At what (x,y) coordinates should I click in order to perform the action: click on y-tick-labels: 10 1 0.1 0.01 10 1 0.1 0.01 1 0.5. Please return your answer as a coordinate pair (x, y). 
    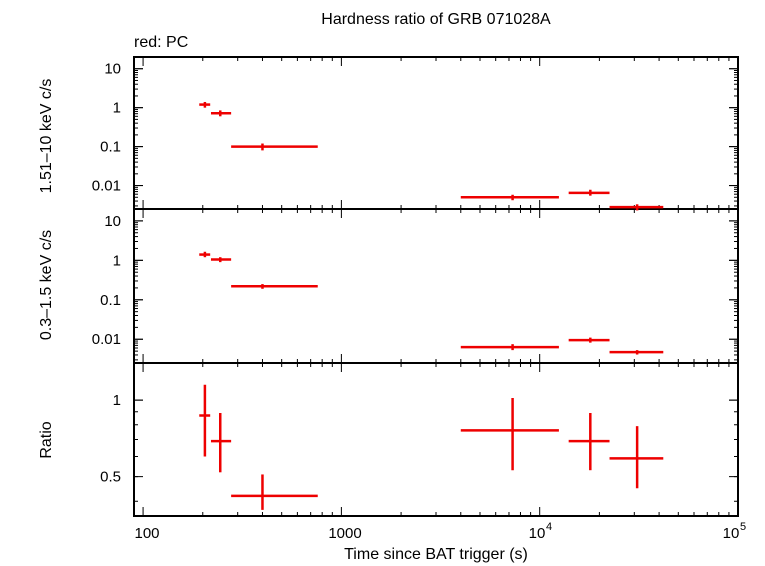
    Looking at the image, I should click on (106, 273).